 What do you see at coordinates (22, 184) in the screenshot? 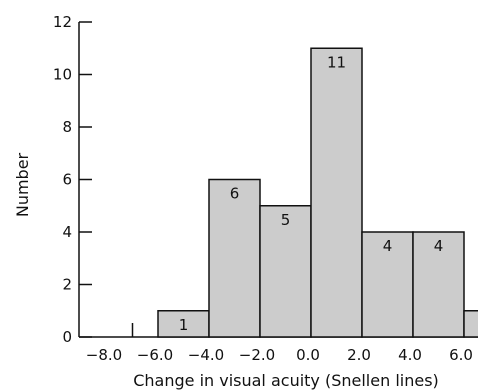
I see `y-axis-title: Number` at bounding box center [22, 184].